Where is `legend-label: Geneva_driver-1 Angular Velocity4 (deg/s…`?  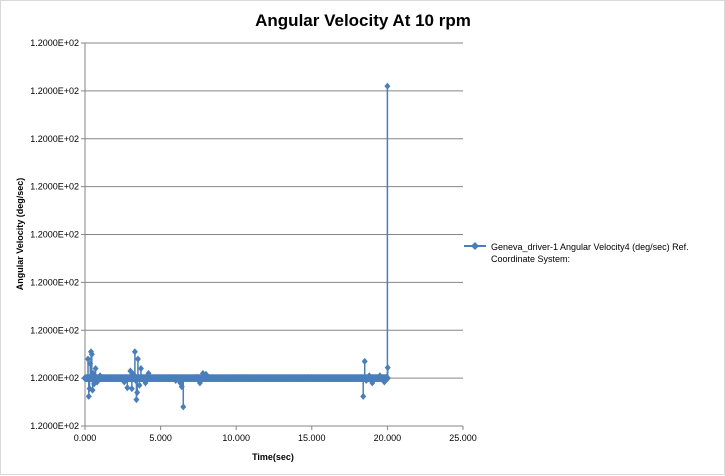 legend-label: Geneva_driver-1 Angular Velocity4 (deg/s… is located at coordinates (590, 253).